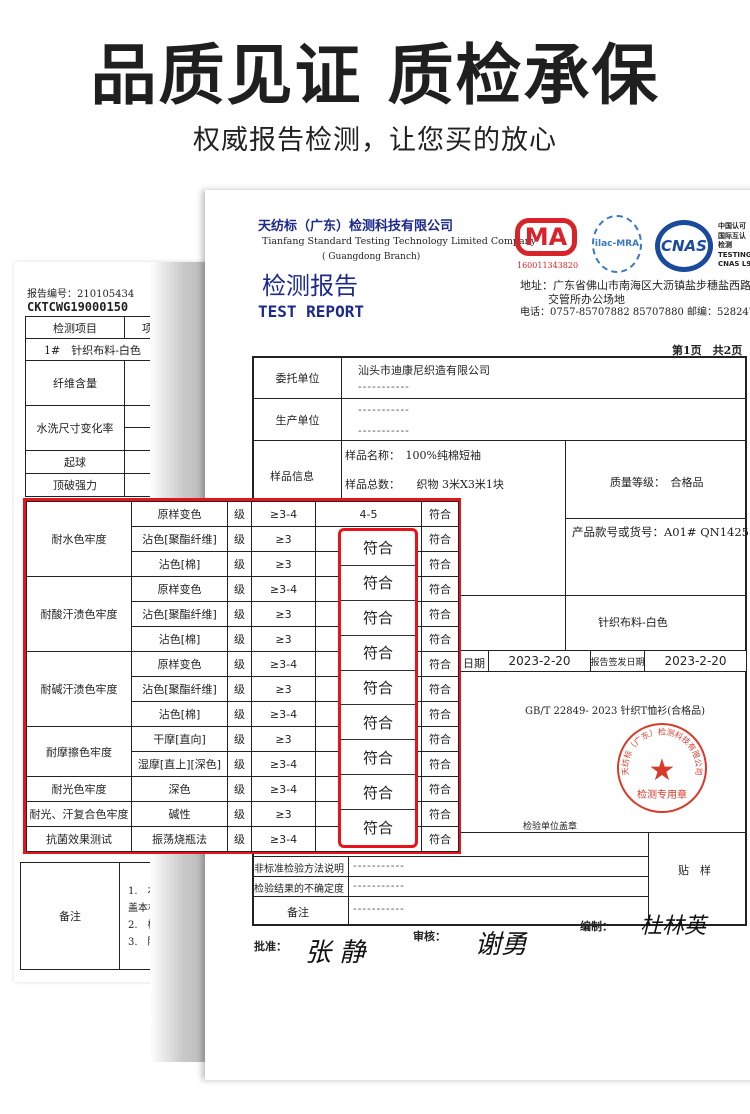 The height and width of the screenshot is (1114, 750). Describe the element at coordinates (75, 383) in the screenshot. I see `left-row-label: 纤维含量` at that location.